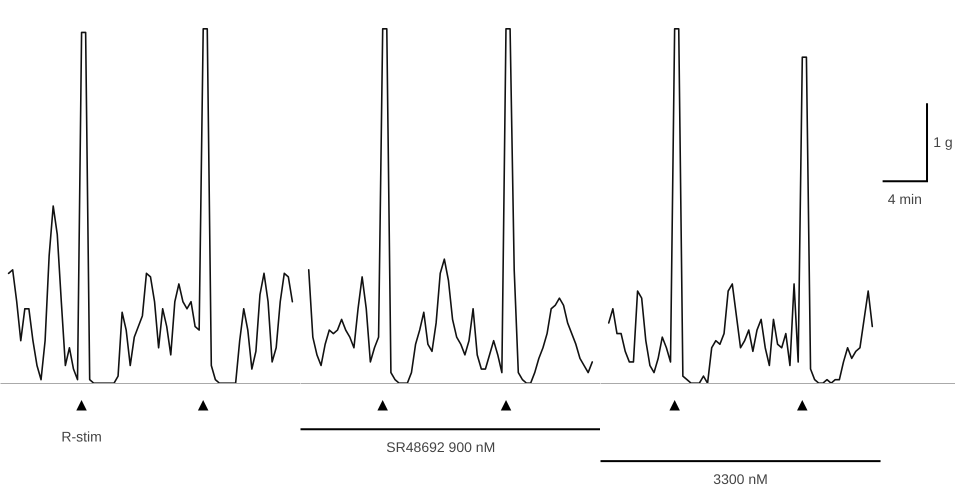 This screenshot has width=955, height=489. I want to click on text: 1 g, so click(943, 142).